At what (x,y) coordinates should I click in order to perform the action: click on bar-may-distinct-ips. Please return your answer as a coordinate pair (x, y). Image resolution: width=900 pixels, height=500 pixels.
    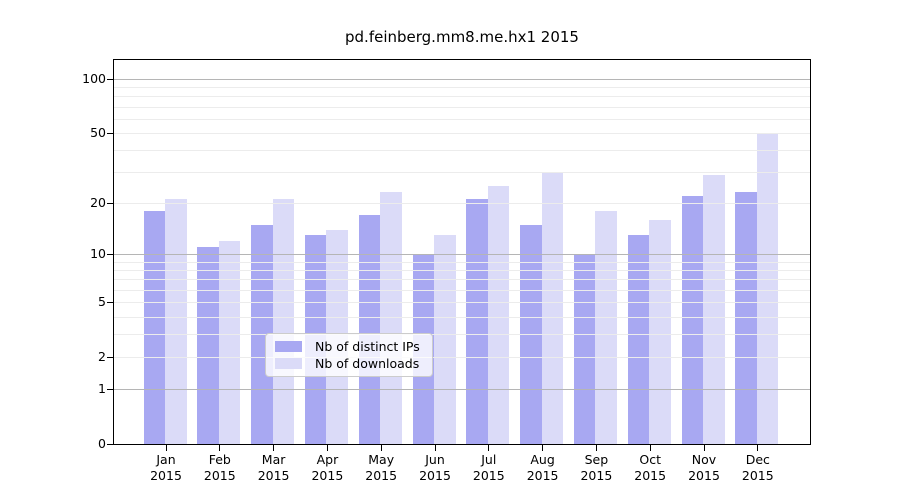
    Looking at the image, I should click on (369, 329).